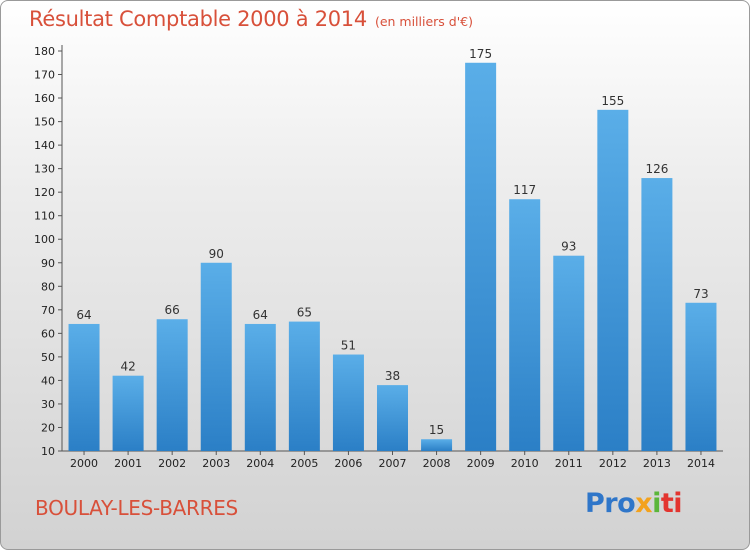 The width and height of the screenshot is (750, 550). I want to click on y-tick-label: 40, so click(48, 380).